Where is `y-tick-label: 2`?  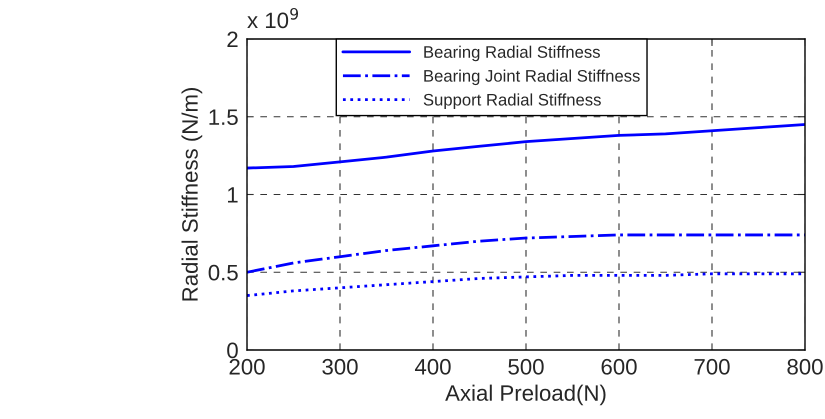 y-tick-label: 2 is located at coordinates (232, 40).